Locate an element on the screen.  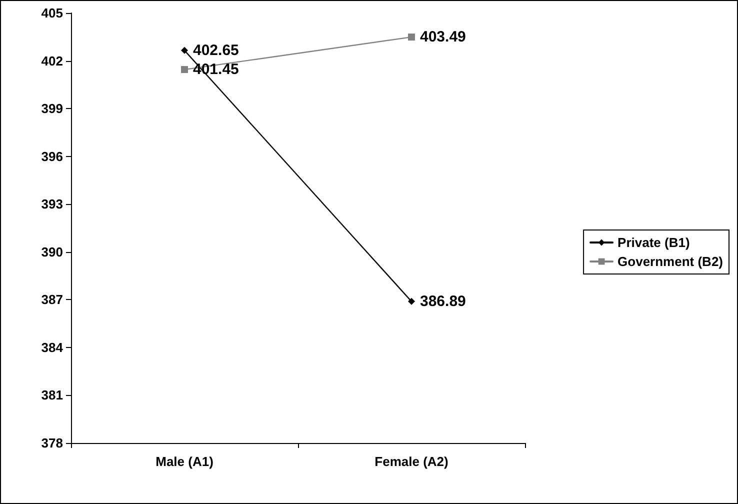
y-tick-label: 378 is located at coordinates (52, 443).